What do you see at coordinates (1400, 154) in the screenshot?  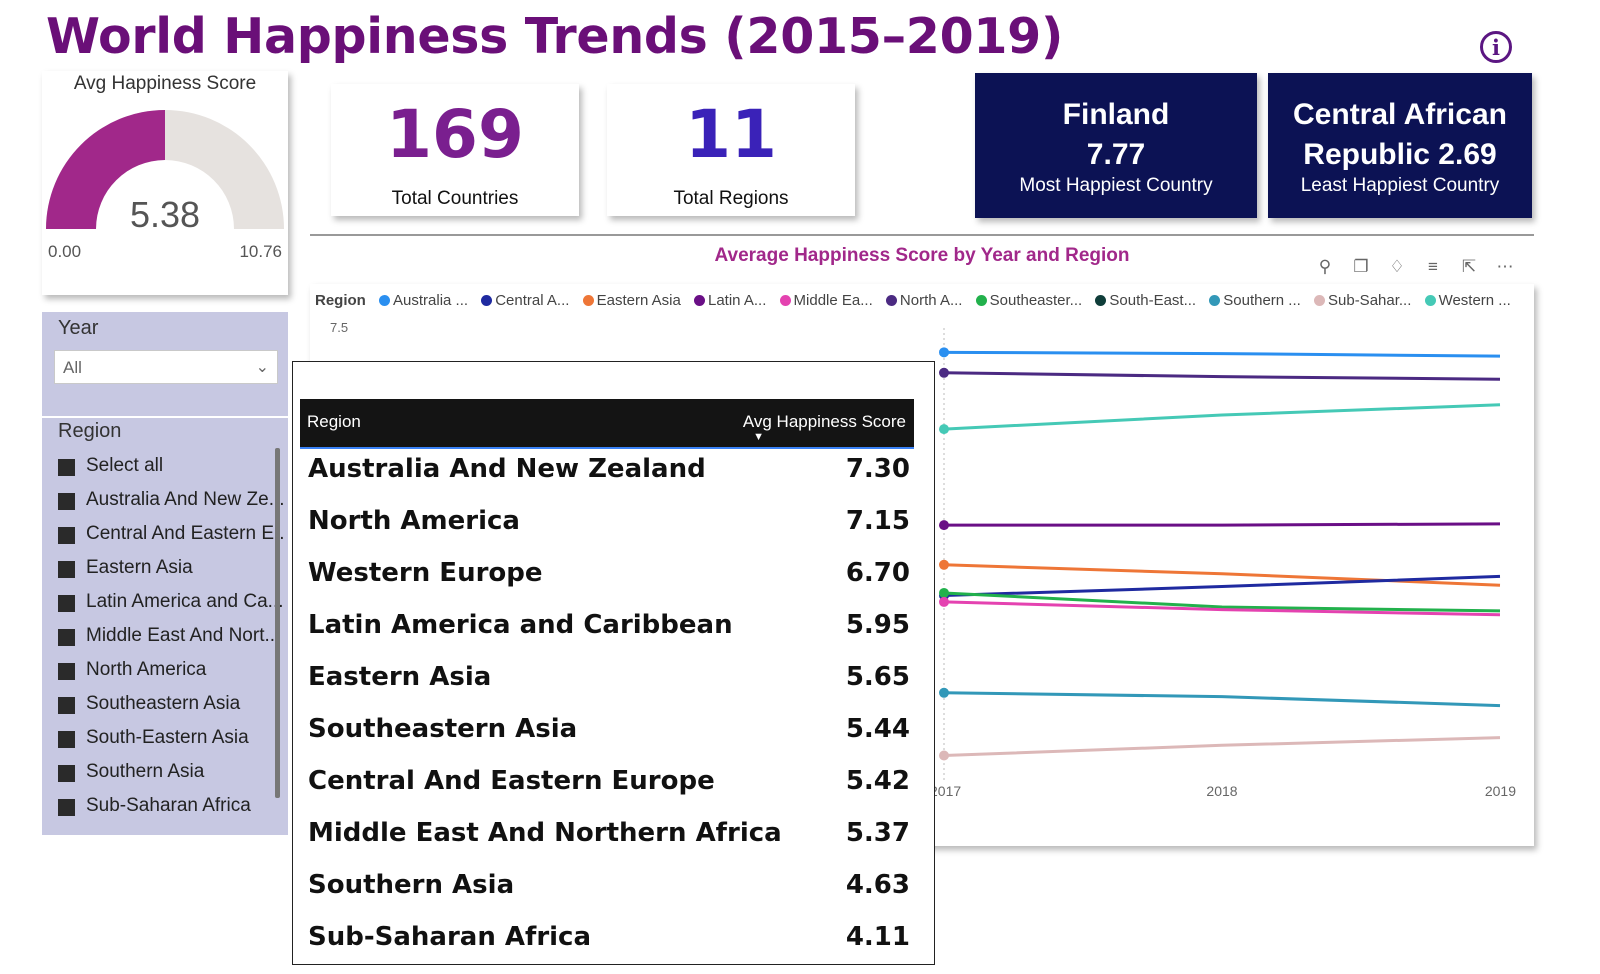 I see `least-happiest-score: Republic 2.69` at bounding box center [1400, 154].